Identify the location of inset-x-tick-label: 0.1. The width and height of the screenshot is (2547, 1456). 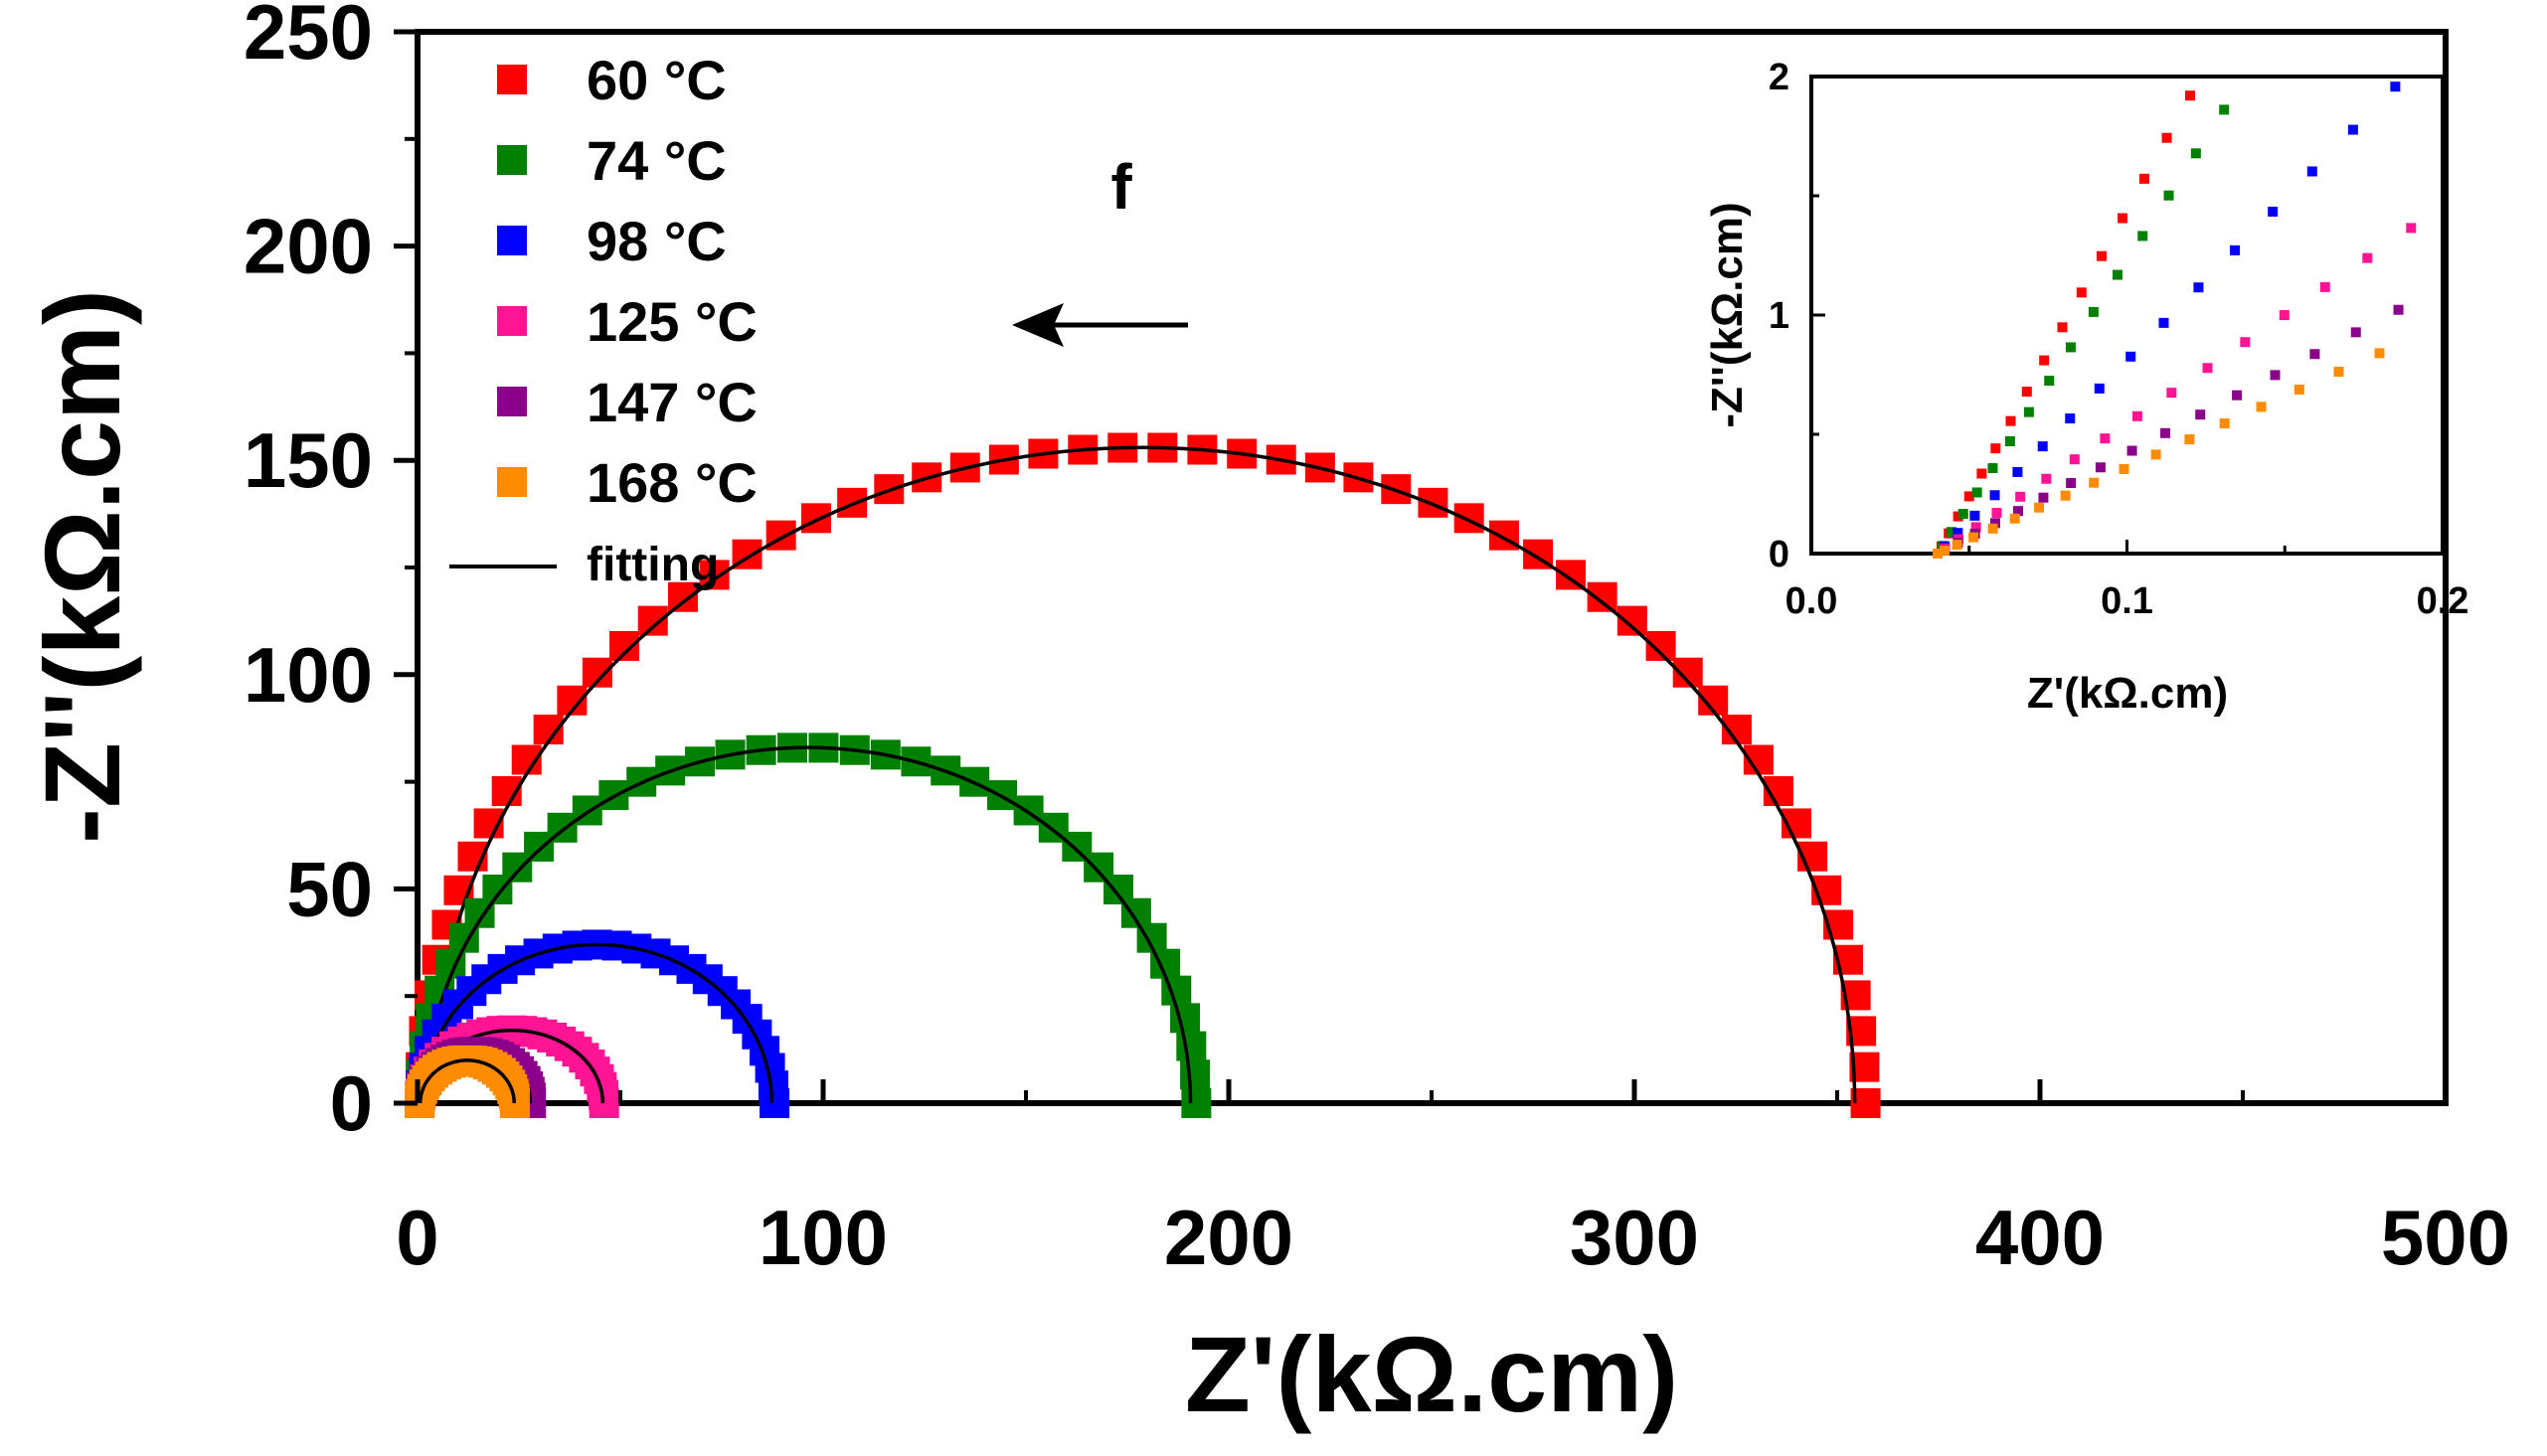
(2127, 601).